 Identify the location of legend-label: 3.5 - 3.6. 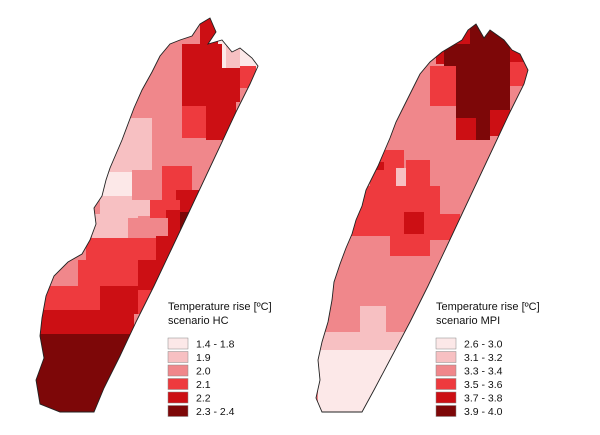
(483, 385).